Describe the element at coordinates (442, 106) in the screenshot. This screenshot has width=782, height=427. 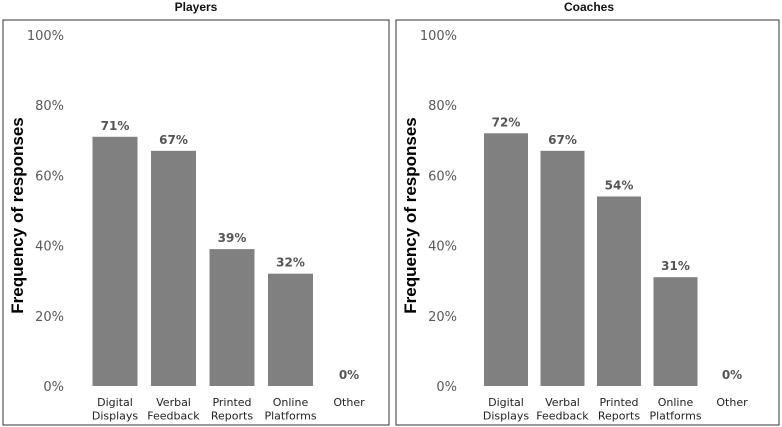
I see `coaches-y-tick-label: 80%` at that location.